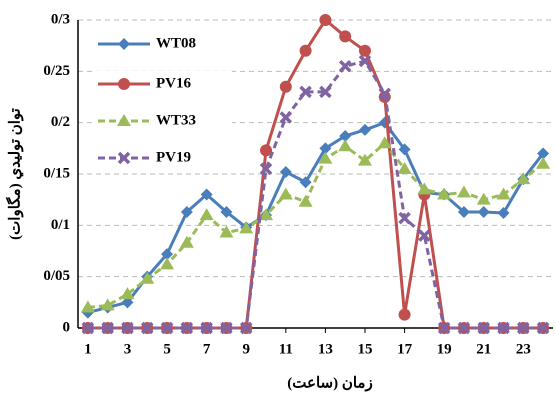  Describe the element at coordinates (286, 349) in the screenshot. I see `x-tick-label: 11` at that location.